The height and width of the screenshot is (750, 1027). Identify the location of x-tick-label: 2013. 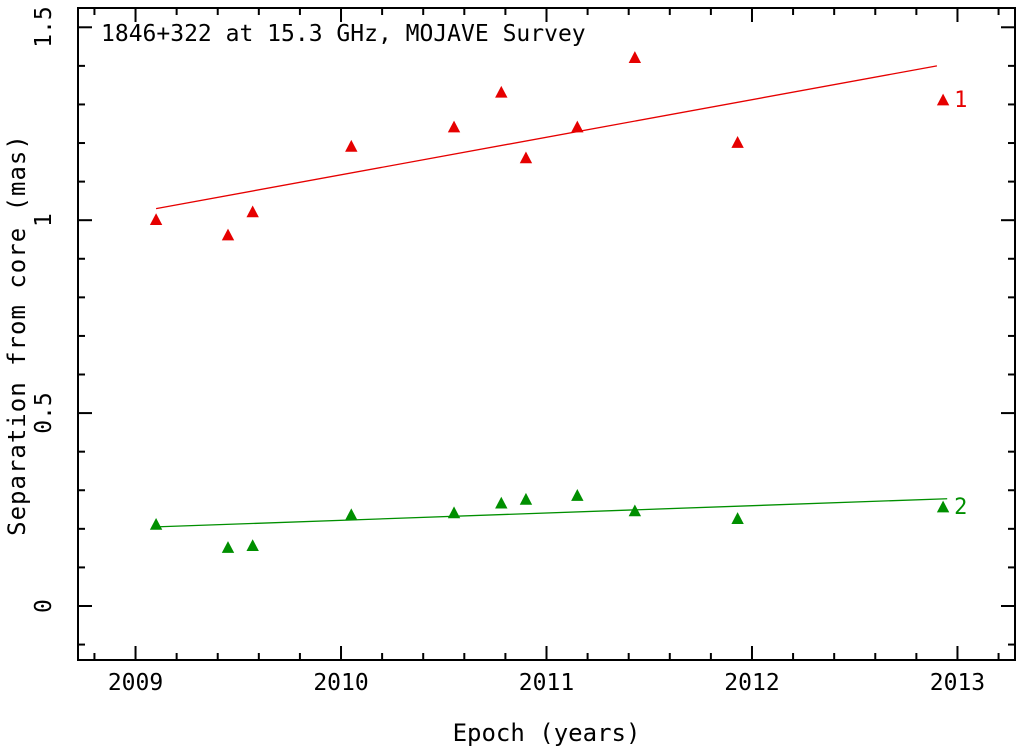
(957, 683).